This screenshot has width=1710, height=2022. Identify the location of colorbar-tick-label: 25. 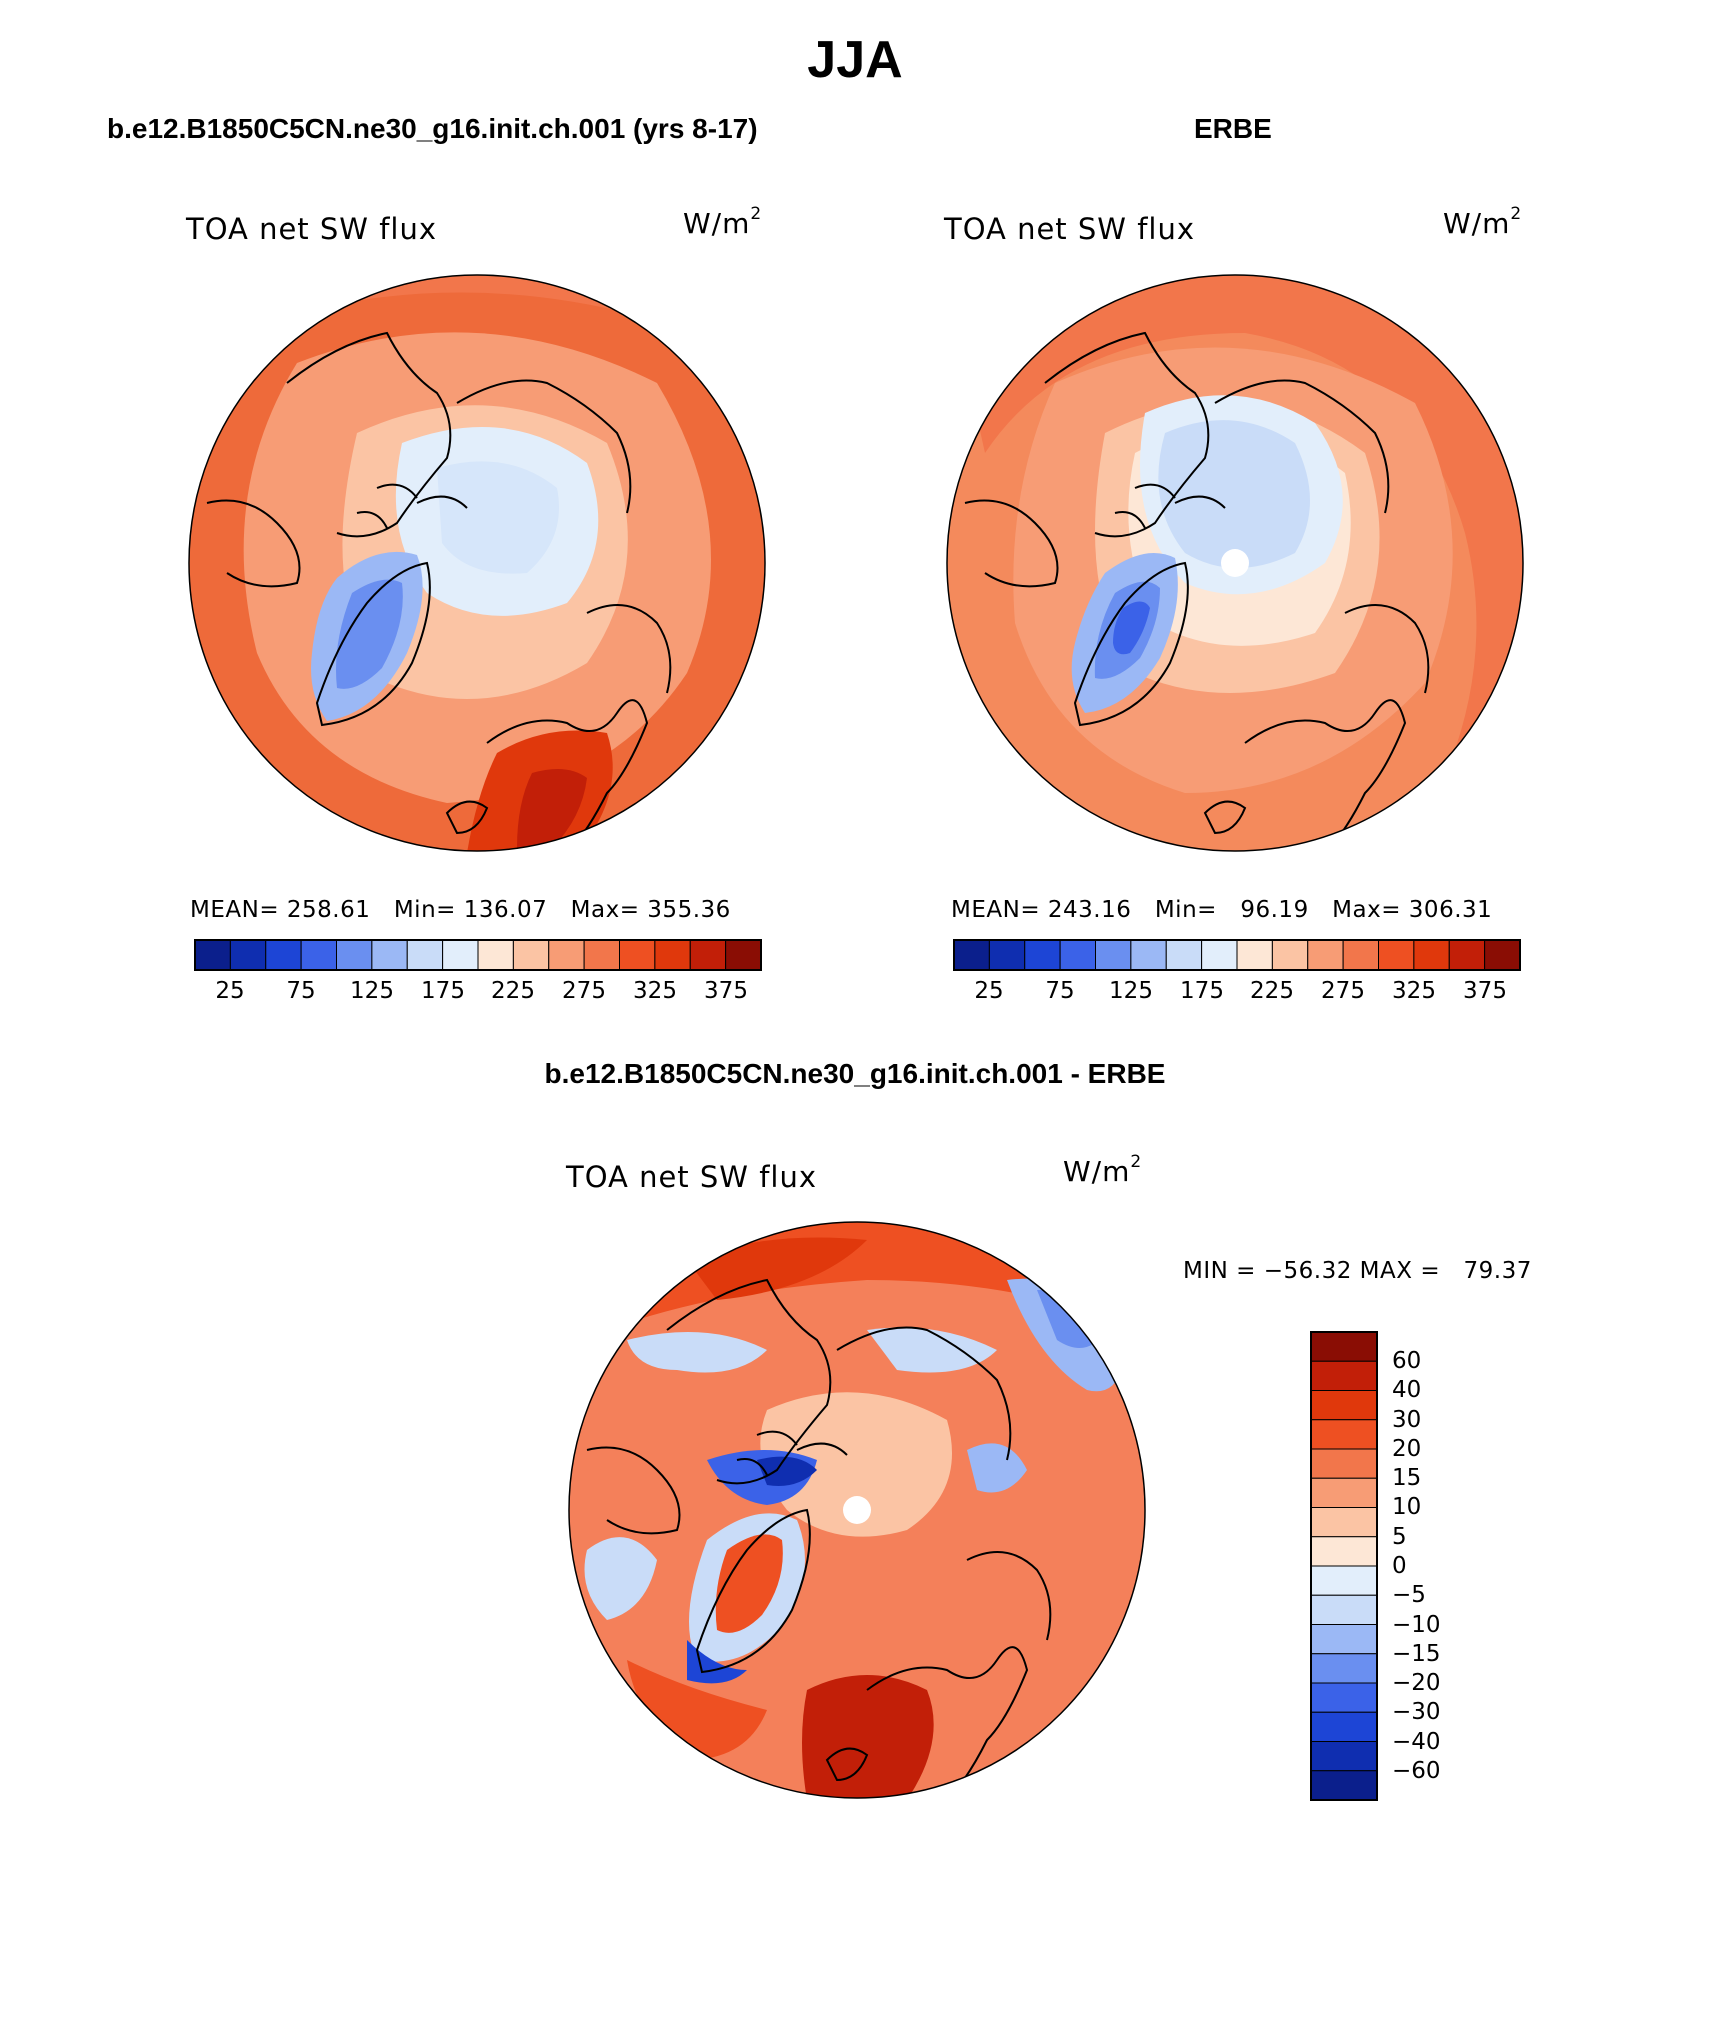
(989, 991).